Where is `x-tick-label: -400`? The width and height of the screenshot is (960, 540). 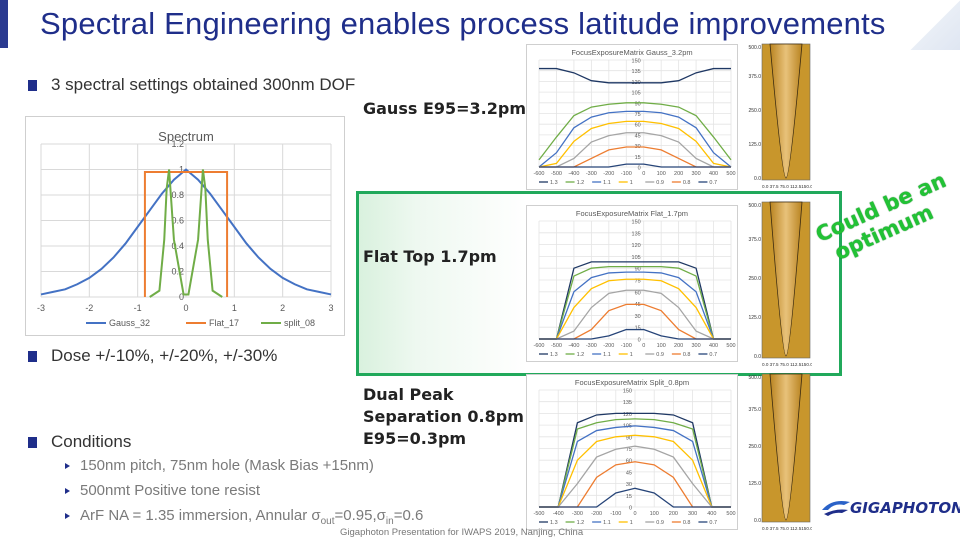 x-tick-label: -400 is located at coordinates (558, 514).